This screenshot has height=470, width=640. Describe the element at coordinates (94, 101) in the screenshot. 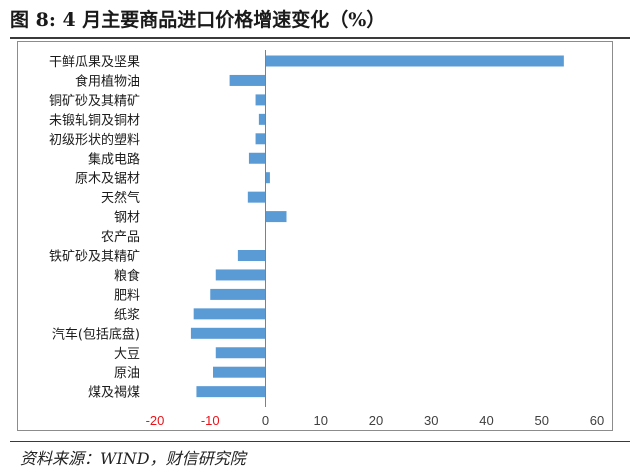

I see `category-label: 铜矿砂及其精矿` at that location.